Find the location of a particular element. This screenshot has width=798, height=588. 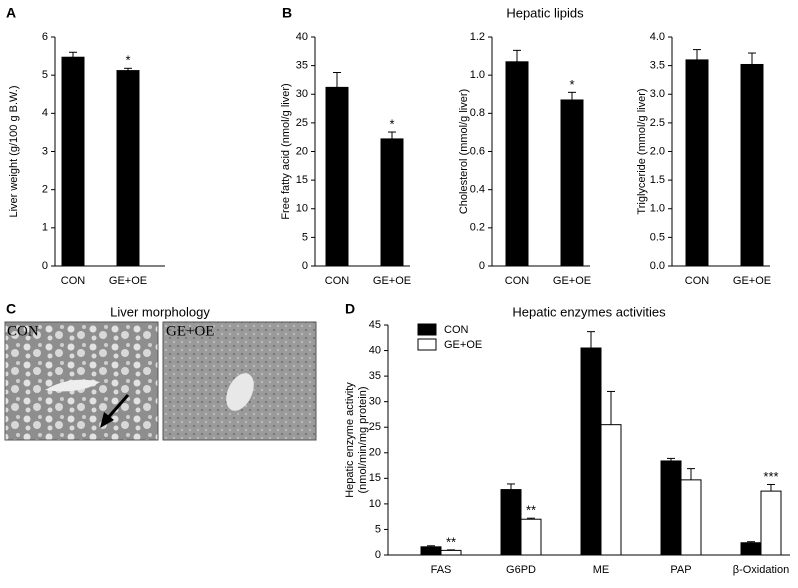

y-tick-label: 3.0 is located at coordinates (657, 94).